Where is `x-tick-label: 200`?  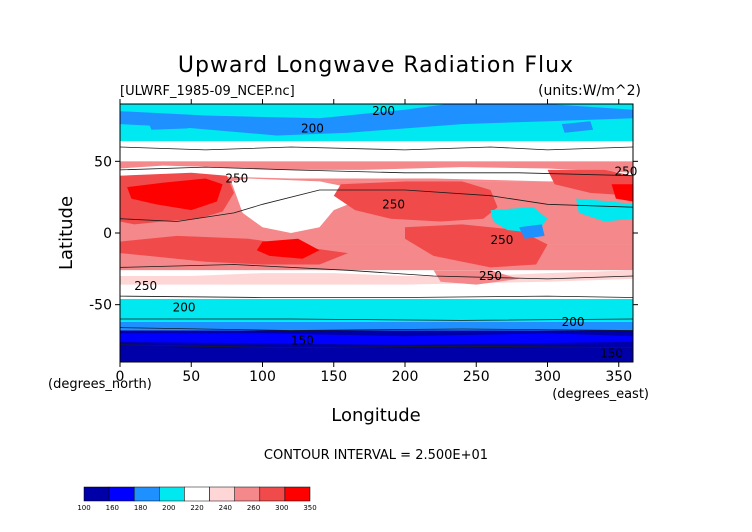 x-tick-label: 200 is located at coordinates (405, 377).